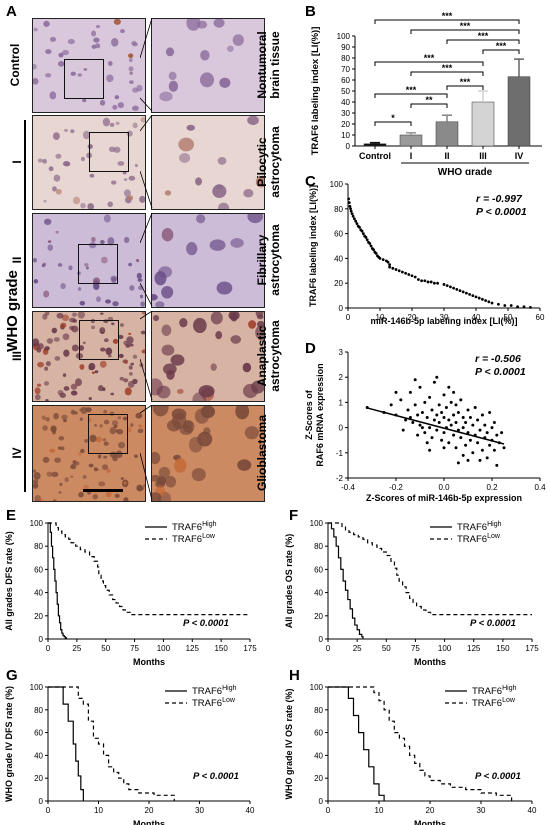 This screenshot has width=550, height=825. Describe the element at coordinates (25, 306) in the screenshot. I see `who-grade-bracket` at that location.